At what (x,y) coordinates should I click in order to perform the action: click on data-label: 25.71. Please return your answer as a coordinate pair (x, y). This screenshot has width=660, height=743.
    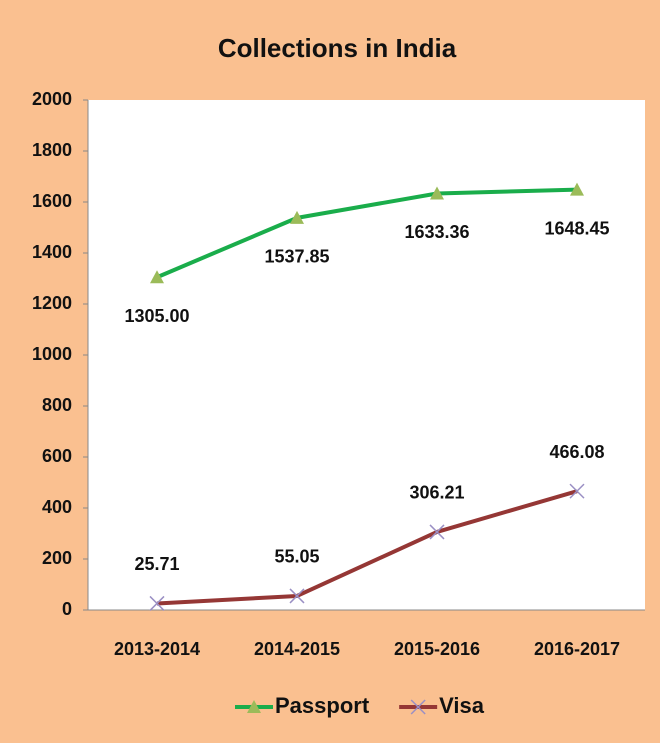
    Looking at the image, I should click on (156, 564).